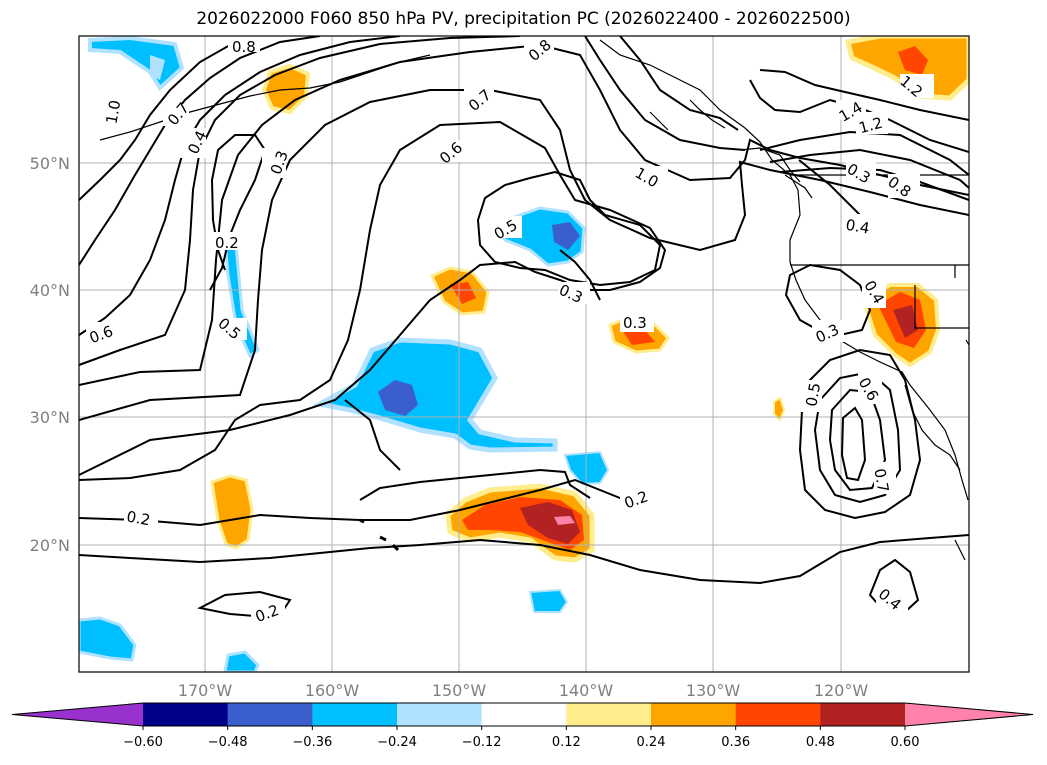 Image resolution: width=1047 pixels, height=765 pixels. Describe the element at coordinates (50, 290) in the screenshot. I see `lat-label: 40°N` at that location.